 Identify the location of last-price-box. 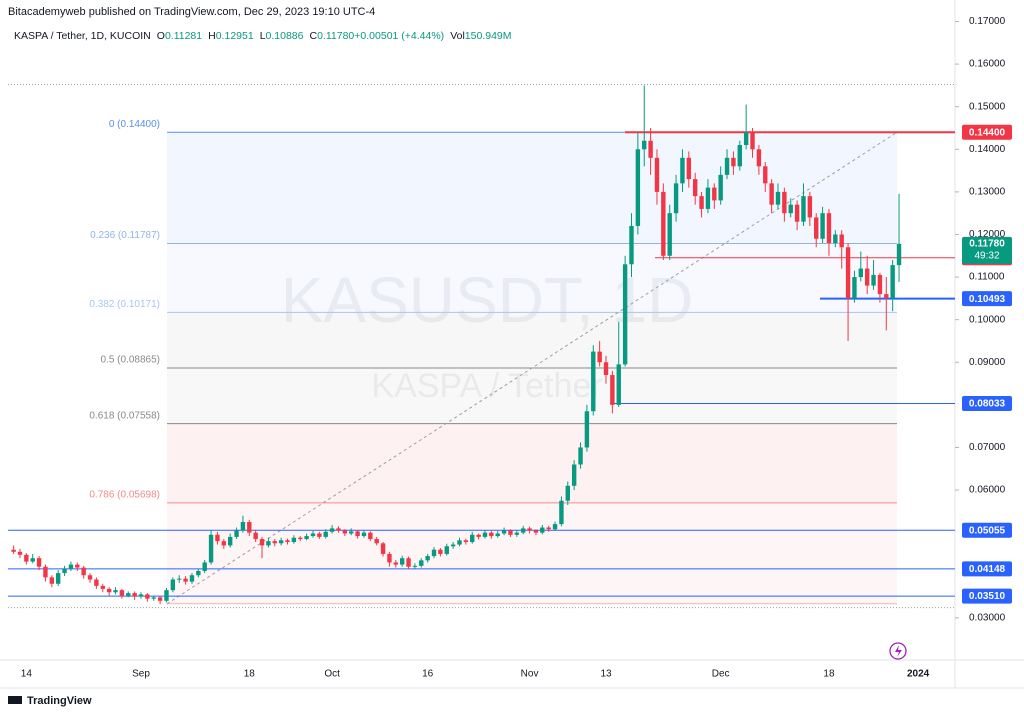
(987, 250).